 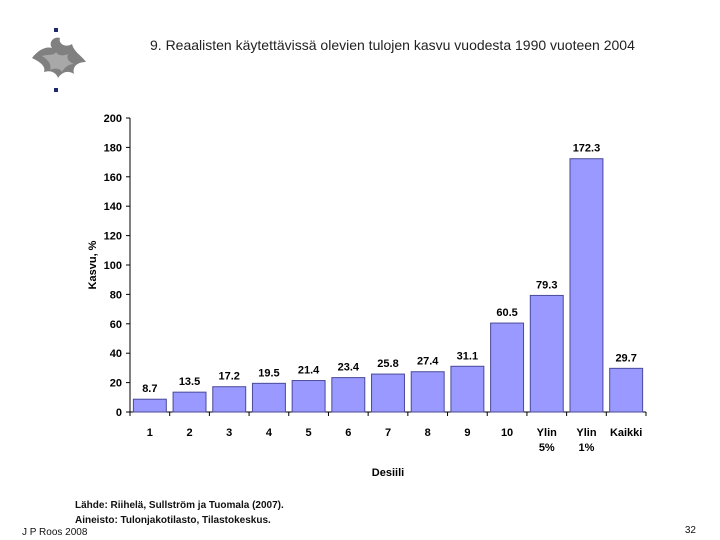 What do you see at coordinates (189, 433) in the screenshot?
I see `x-tick-label: 2` at bounding box center [189, 433].